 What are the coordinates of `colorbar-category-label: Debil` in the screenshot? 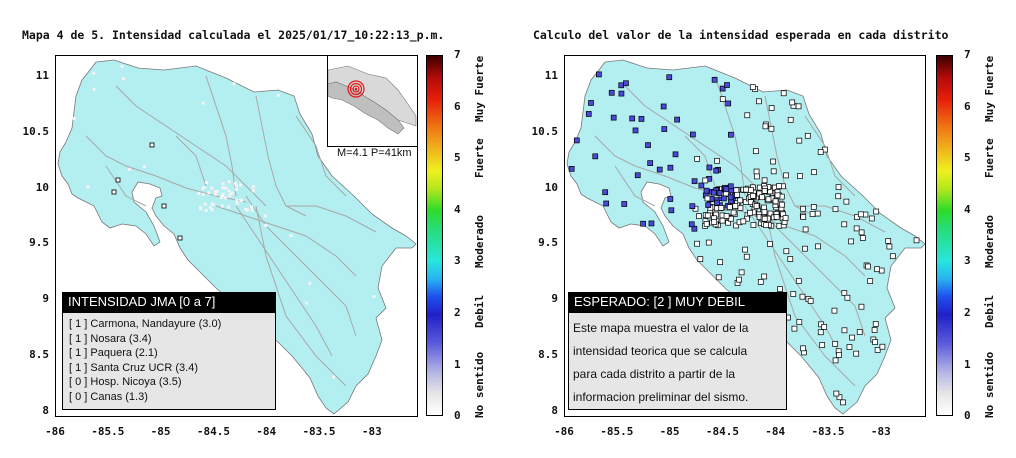 It's located at (989, 311).